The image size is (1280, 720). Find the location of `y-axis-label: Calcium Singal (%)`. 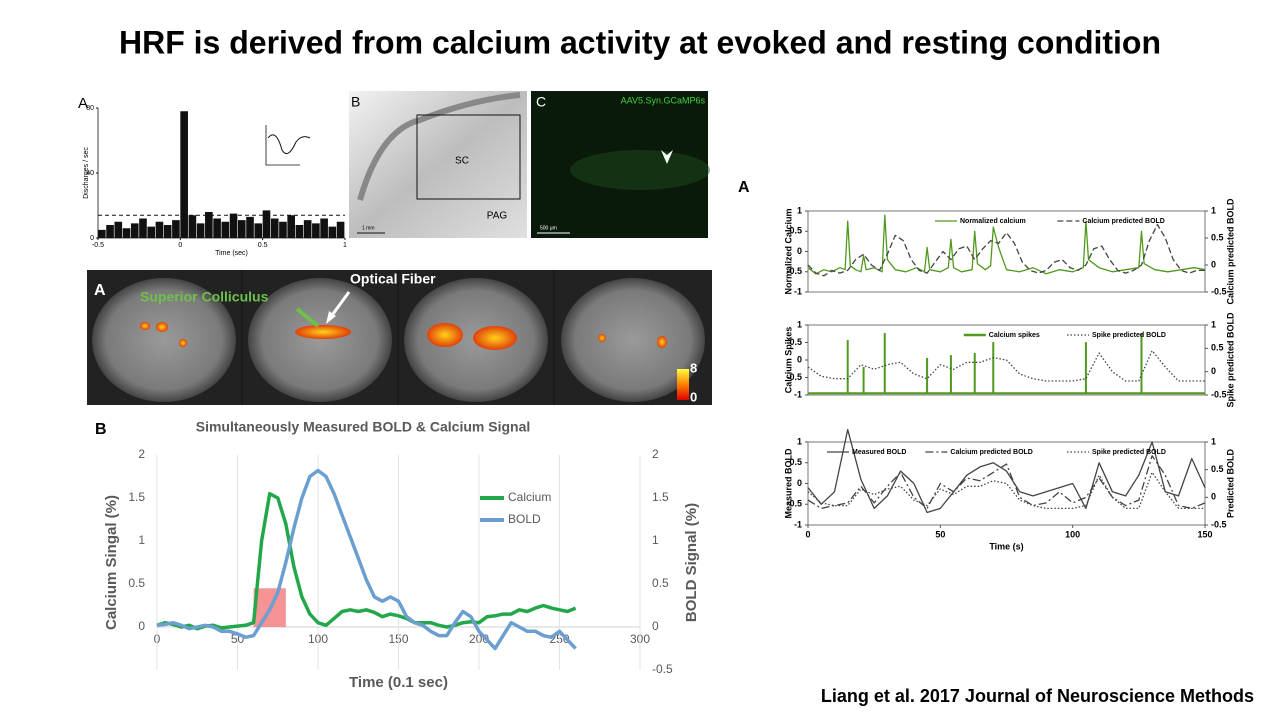

y-axis-label: Calcium Singal (%) is located at coordinates (111, 562).